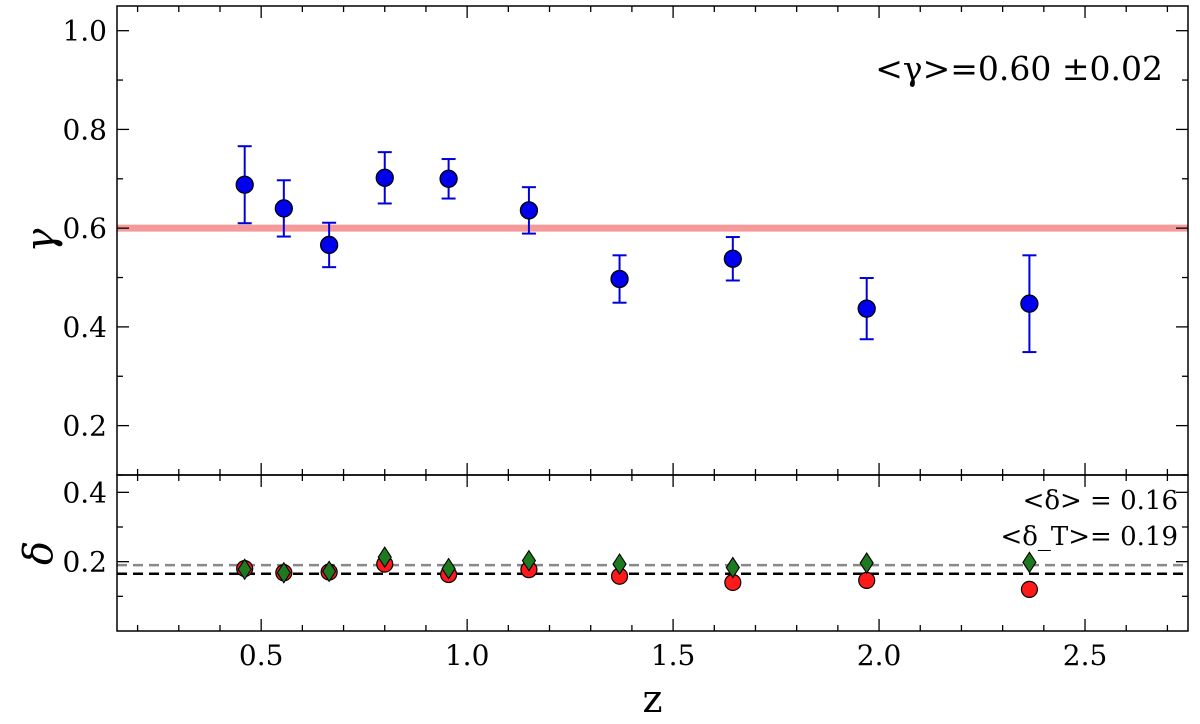  I want to click on x-tick-label: 1.0, so click(467, 655).